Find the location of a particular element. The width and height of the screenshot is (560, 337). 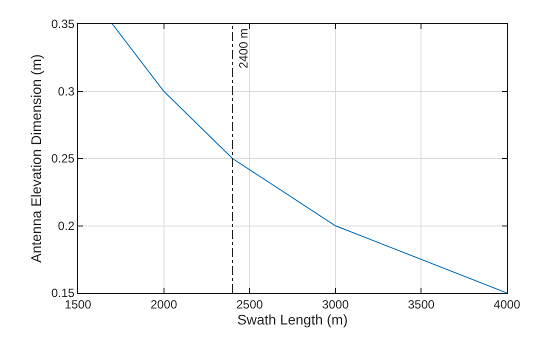

x-tick-label: 2500 is located at coordinates (250, 304).